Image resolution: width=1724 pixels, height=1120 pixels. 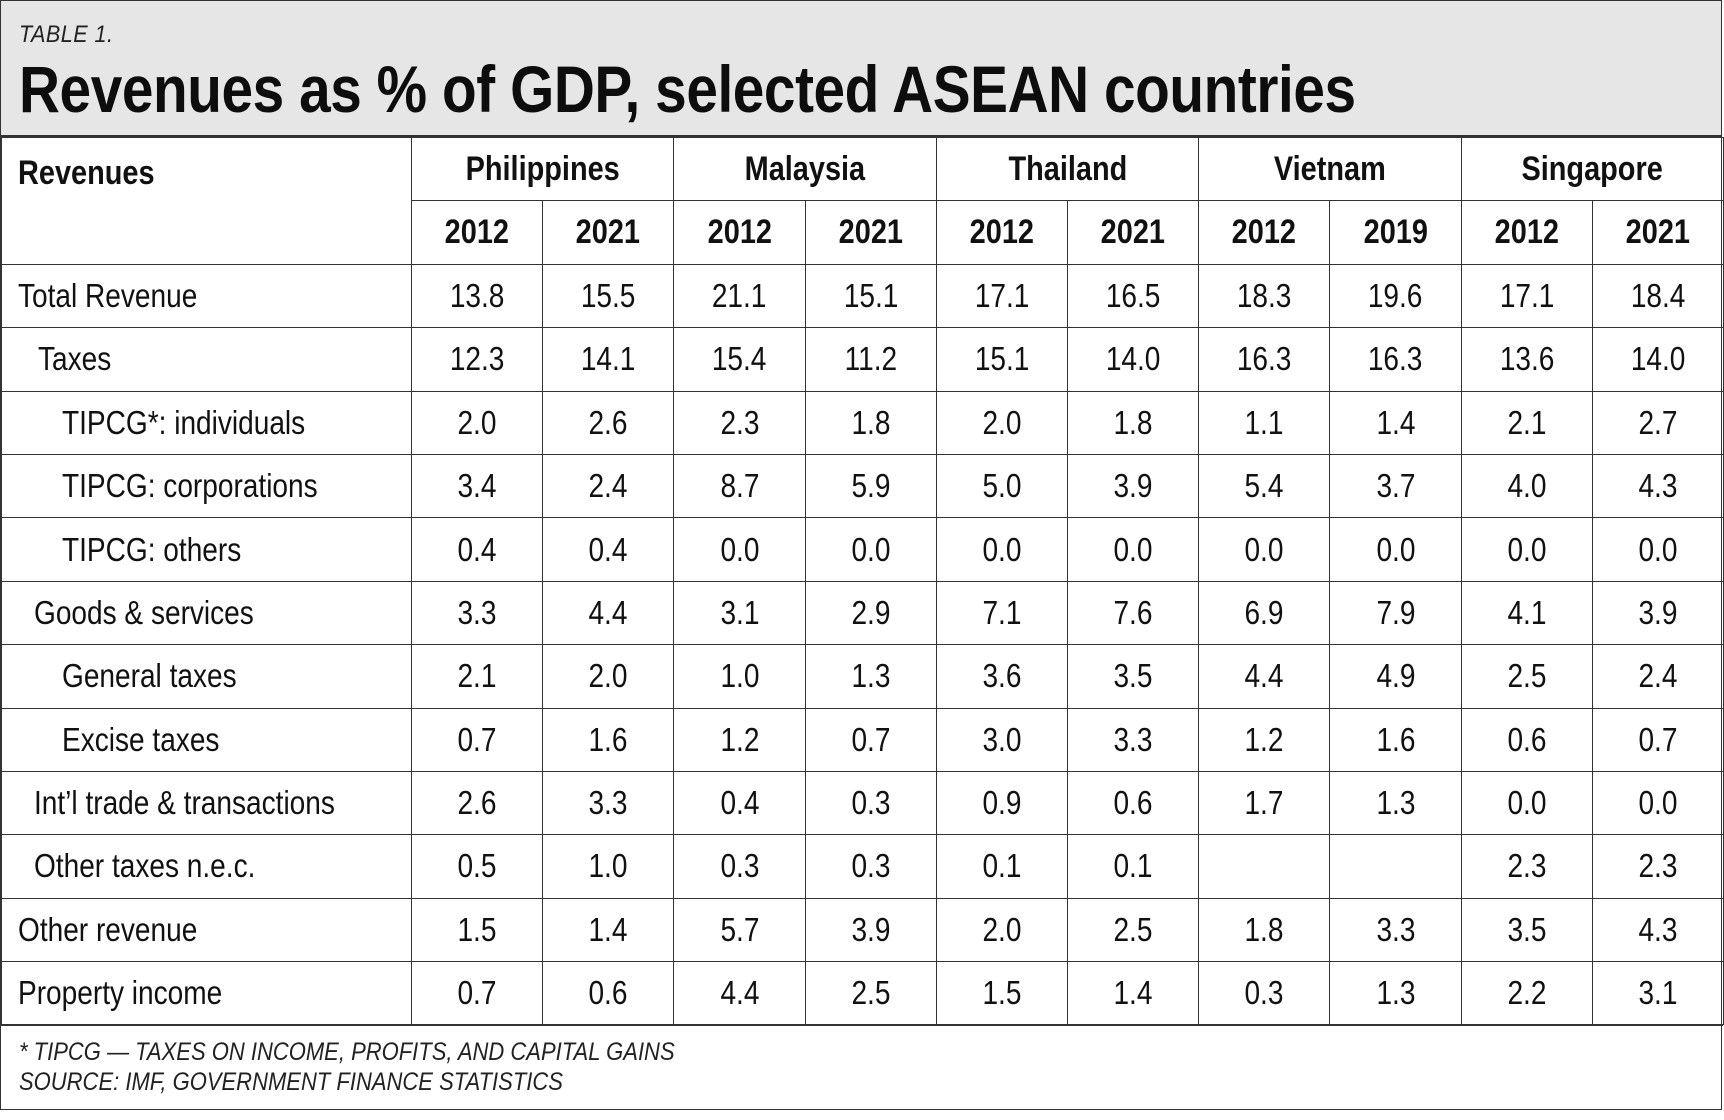 What do you see at coordinates (870, 359) in the screenshot?
I see `value-cell: 11.2` at bounding box center [870, 359].